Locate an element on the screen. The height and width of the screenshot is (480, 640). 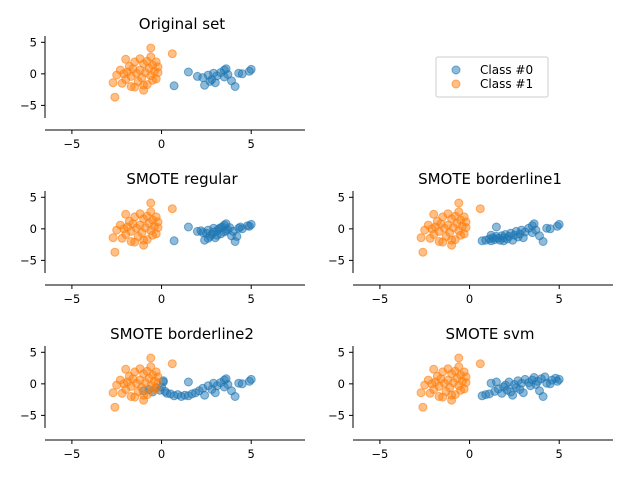
legend-label-class-1: Class #1 is located at coordinates (506, 84).